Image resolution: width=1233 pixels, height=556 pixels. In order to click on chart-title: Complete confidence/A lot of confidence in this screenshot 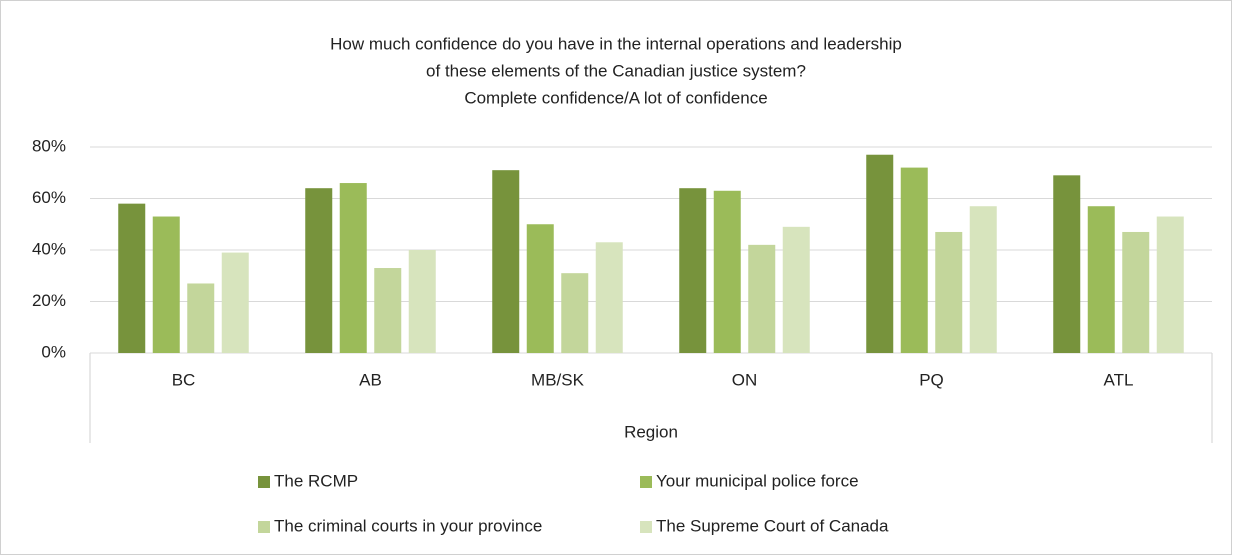, I will do `click(615, 97)`.